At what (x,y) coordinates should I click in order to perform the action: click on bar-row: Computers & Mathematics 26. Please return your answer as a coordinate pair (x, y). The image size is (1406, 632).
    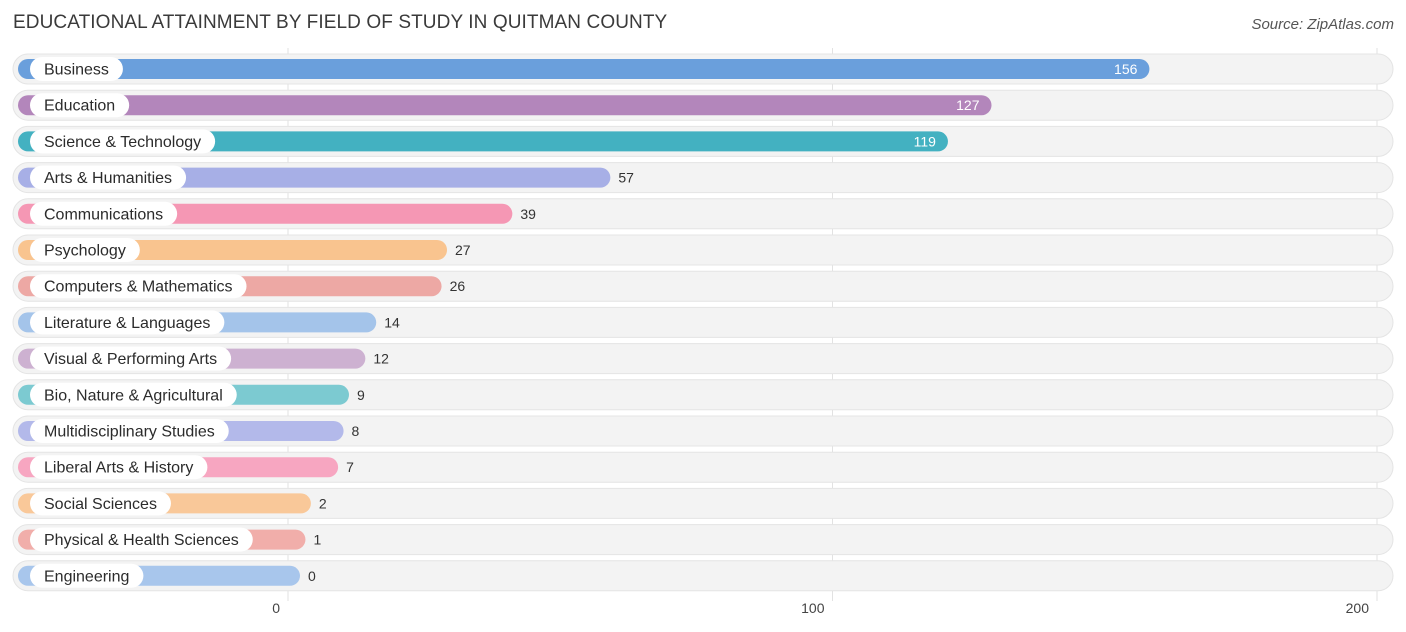
    Looking at the image, I should click on (703, 286).